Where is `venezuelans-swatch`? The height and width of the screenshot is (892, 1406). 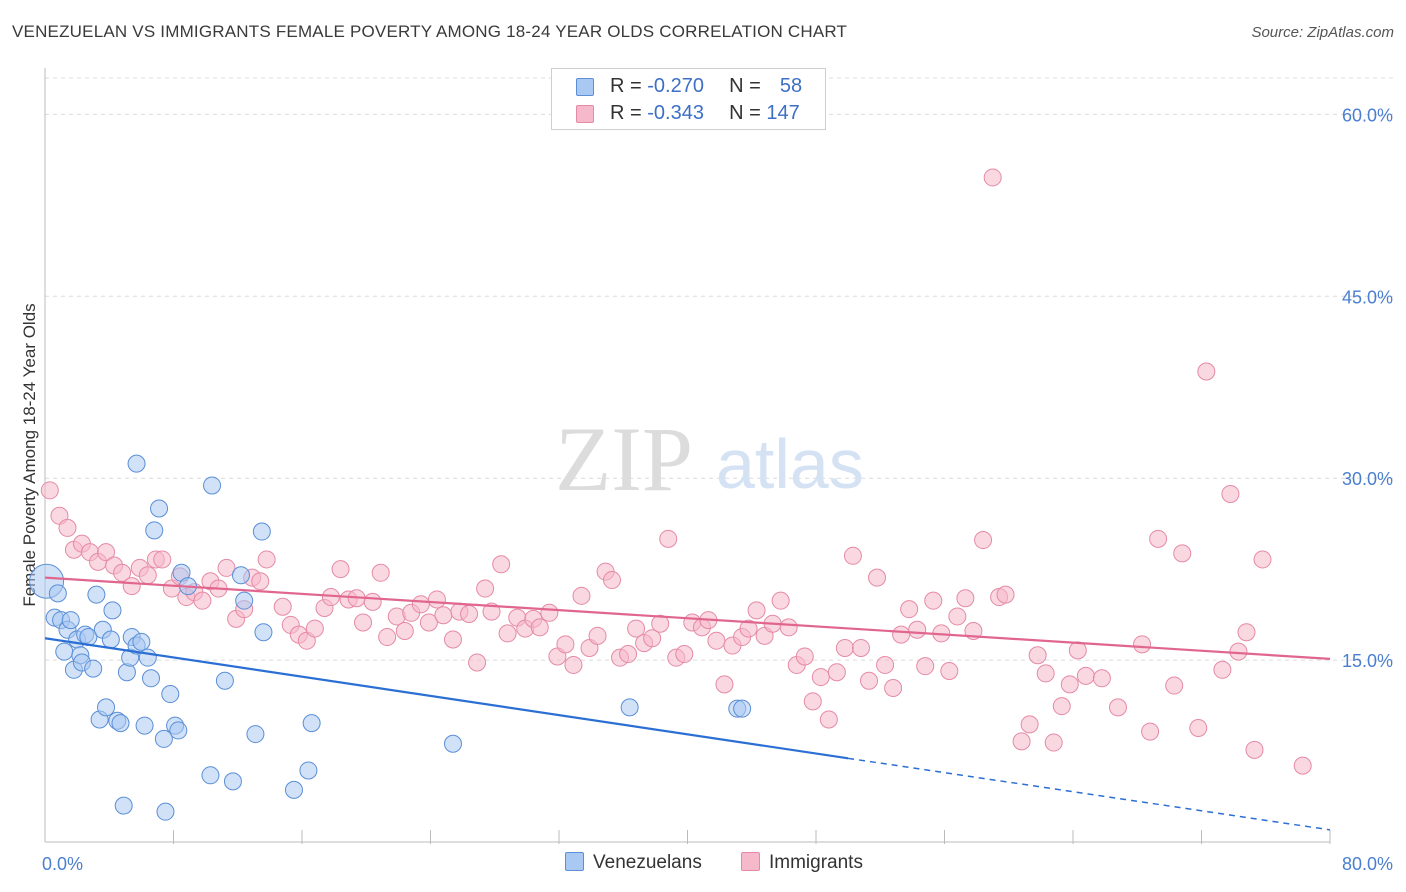
venezuelans-swatch is located at coordinates (585, 87).